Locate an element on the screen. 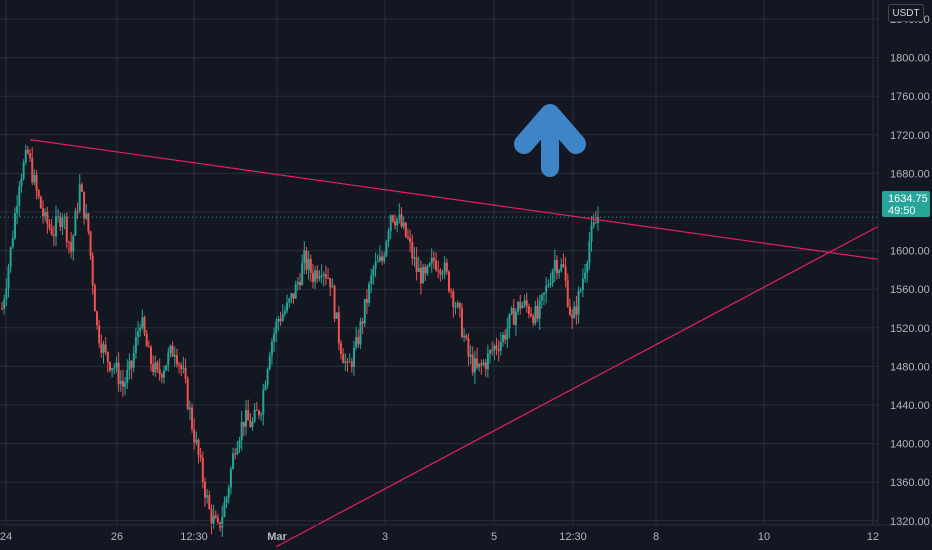 The width and height of the screenshot is (932, 550). up-arrow-icon is located at coordinates (550, 140).